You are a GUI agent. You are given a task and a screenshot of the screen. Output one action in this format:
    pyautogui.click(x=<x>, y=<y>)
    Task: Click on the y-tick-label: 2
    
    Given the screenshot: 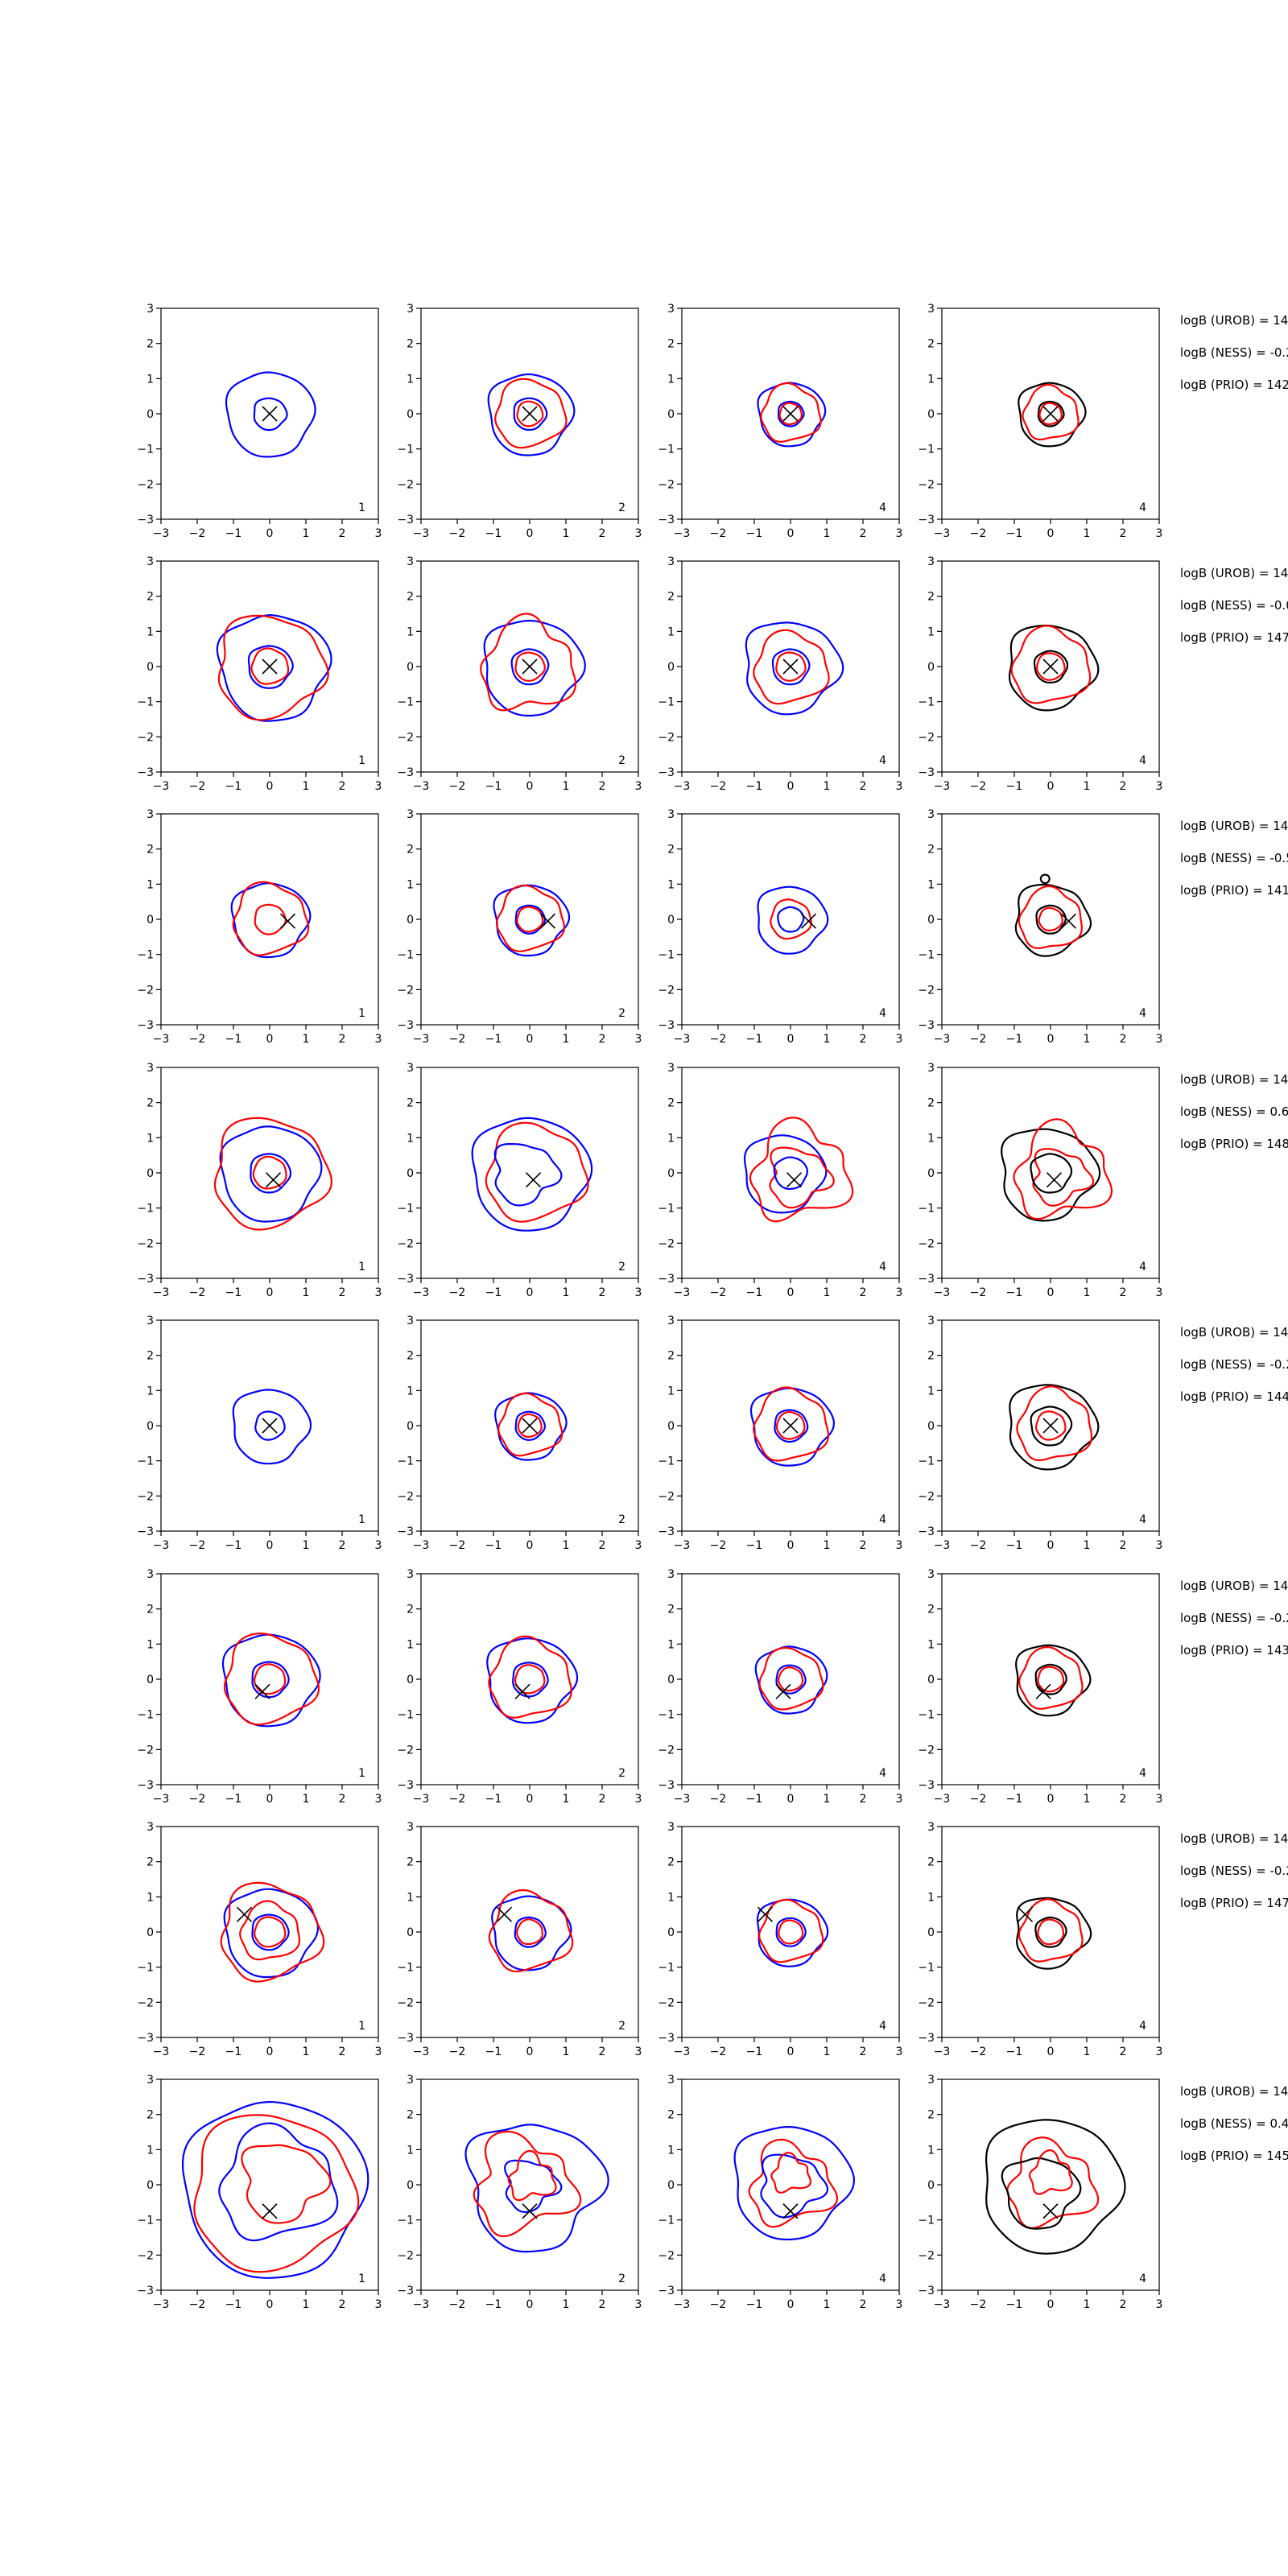 What is the action you would take?
    pyautogui.click(x=150, y=1610)
    